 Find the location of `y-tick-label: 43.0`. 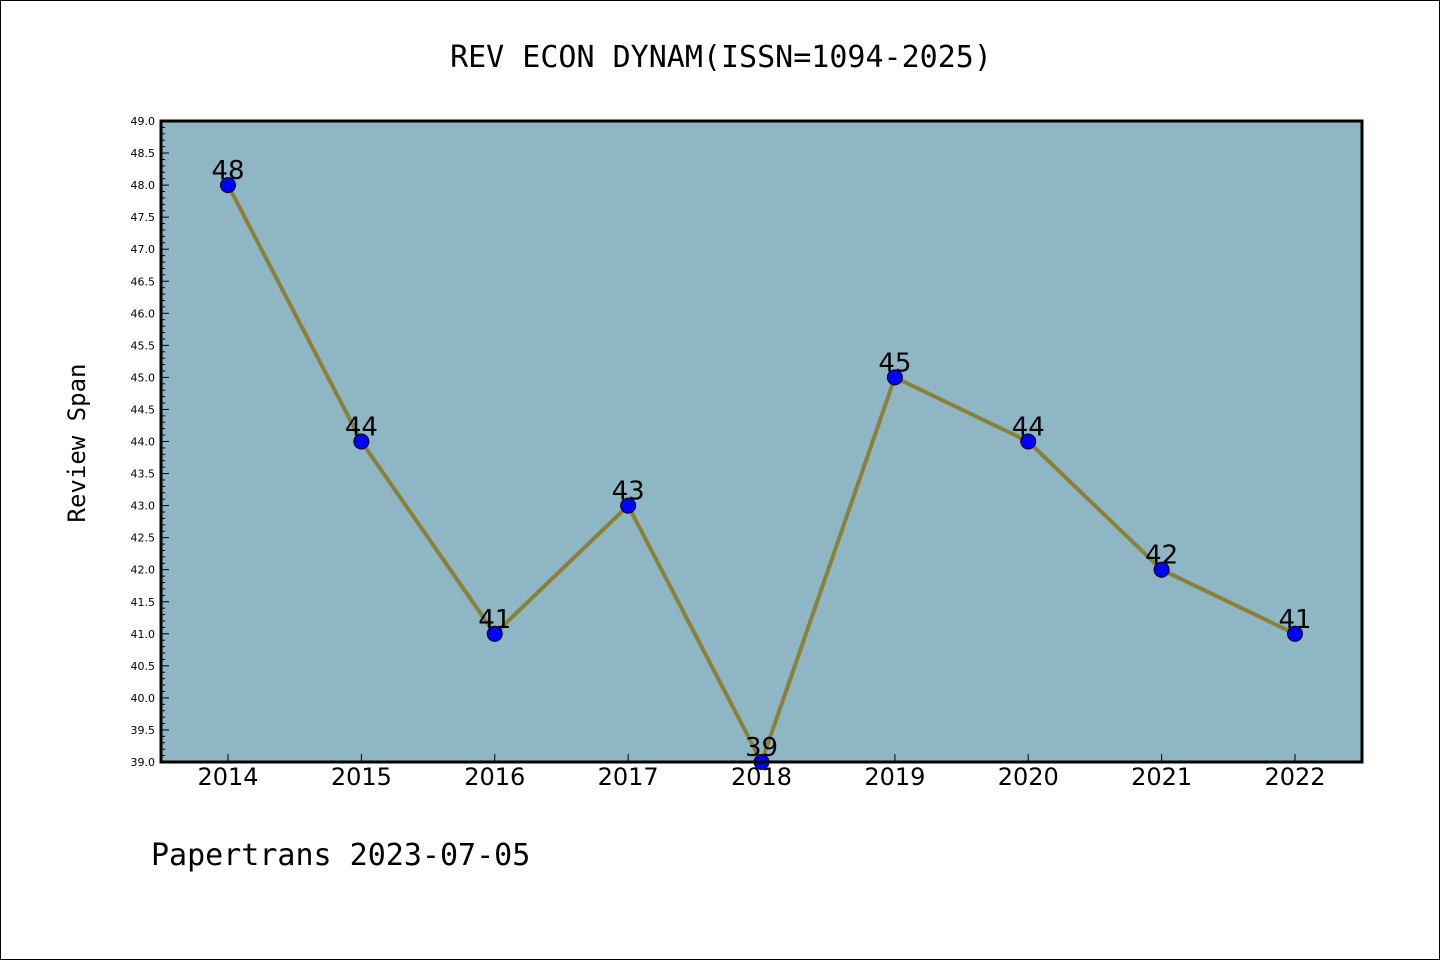

y-tick-label: 43.0 is located at coordinates (143, 506).